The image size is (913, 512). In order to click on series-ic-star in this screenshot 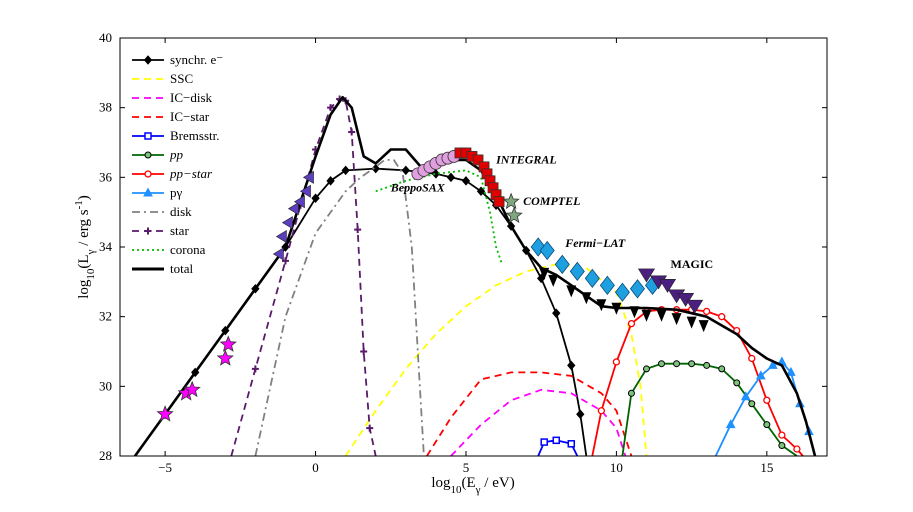, I will do `click(529, 413)`.